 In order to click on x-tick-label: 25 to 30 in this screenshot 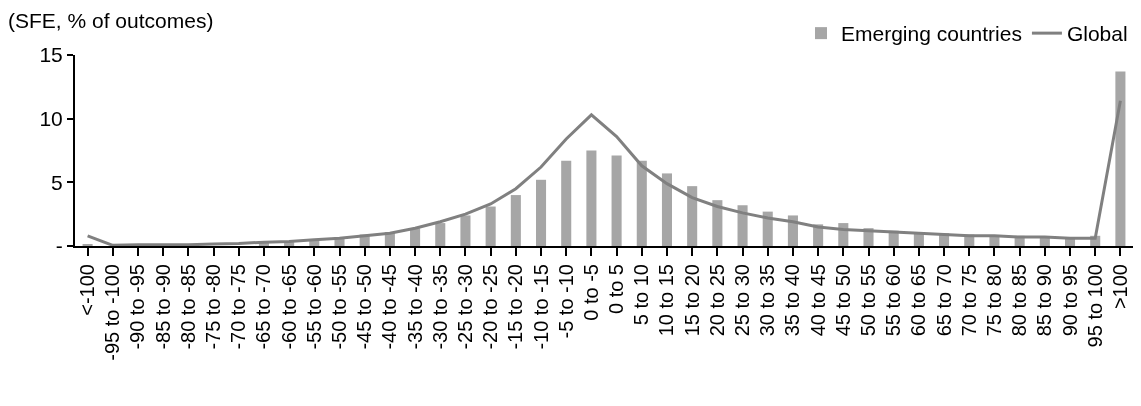, I will do `click(742, 300)`.